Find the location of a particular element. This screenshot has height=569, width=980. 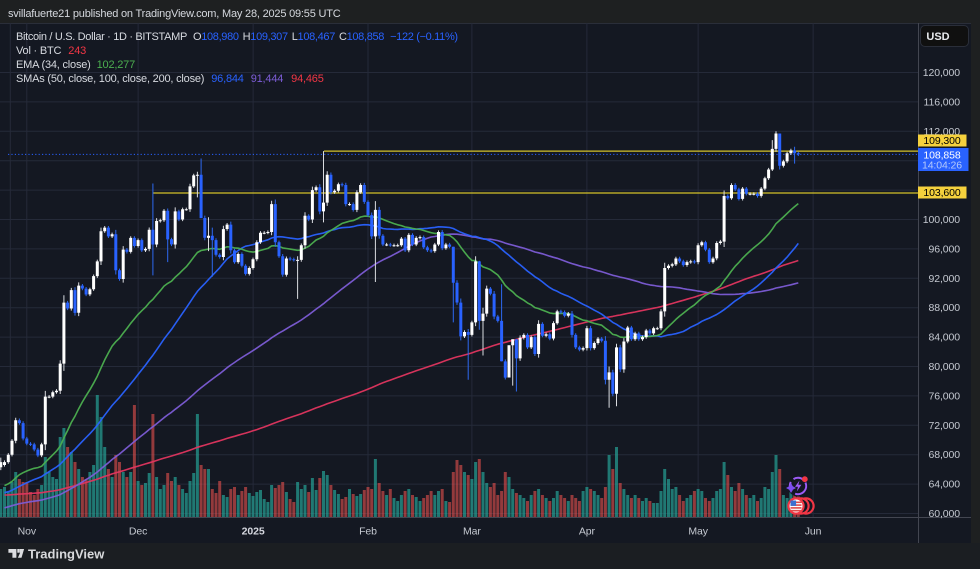

svg-text: TradingView is located at coordinates (66, 554).